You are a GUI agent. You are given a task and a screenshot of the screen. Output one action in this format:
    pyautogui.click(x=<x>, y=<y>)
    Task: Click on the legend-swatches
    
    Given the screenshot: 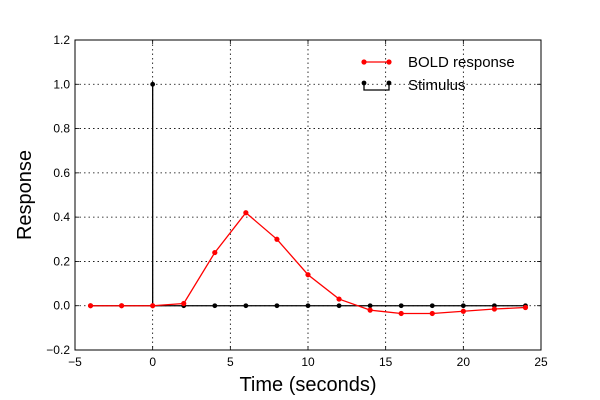 What is the action you would take?
    pyautogui.click(x=376, y=75)
    